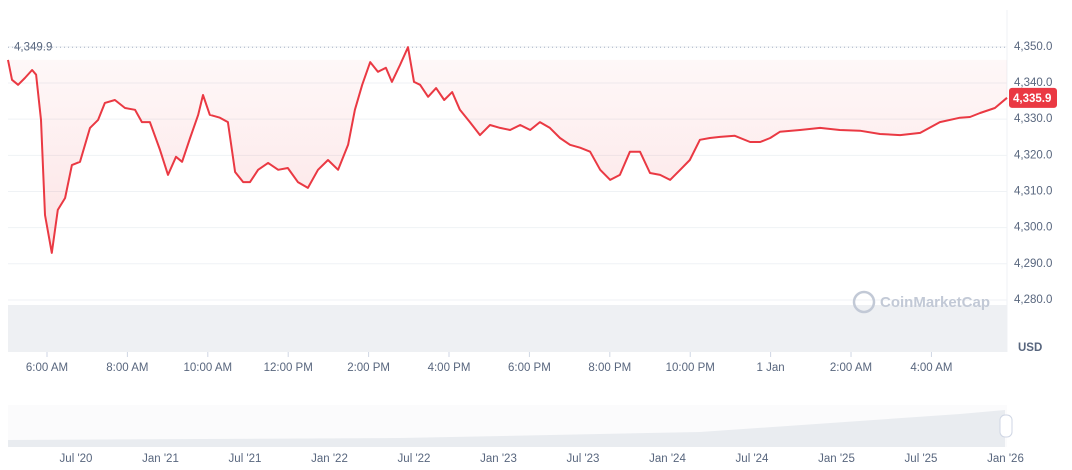 Image resolution: width=1072 pixels, height=470 pixels. What do you see at coordinates (33, 47) in the screenshot?
I see `max-label: 4,349.9` at bounding box center [33, 47].